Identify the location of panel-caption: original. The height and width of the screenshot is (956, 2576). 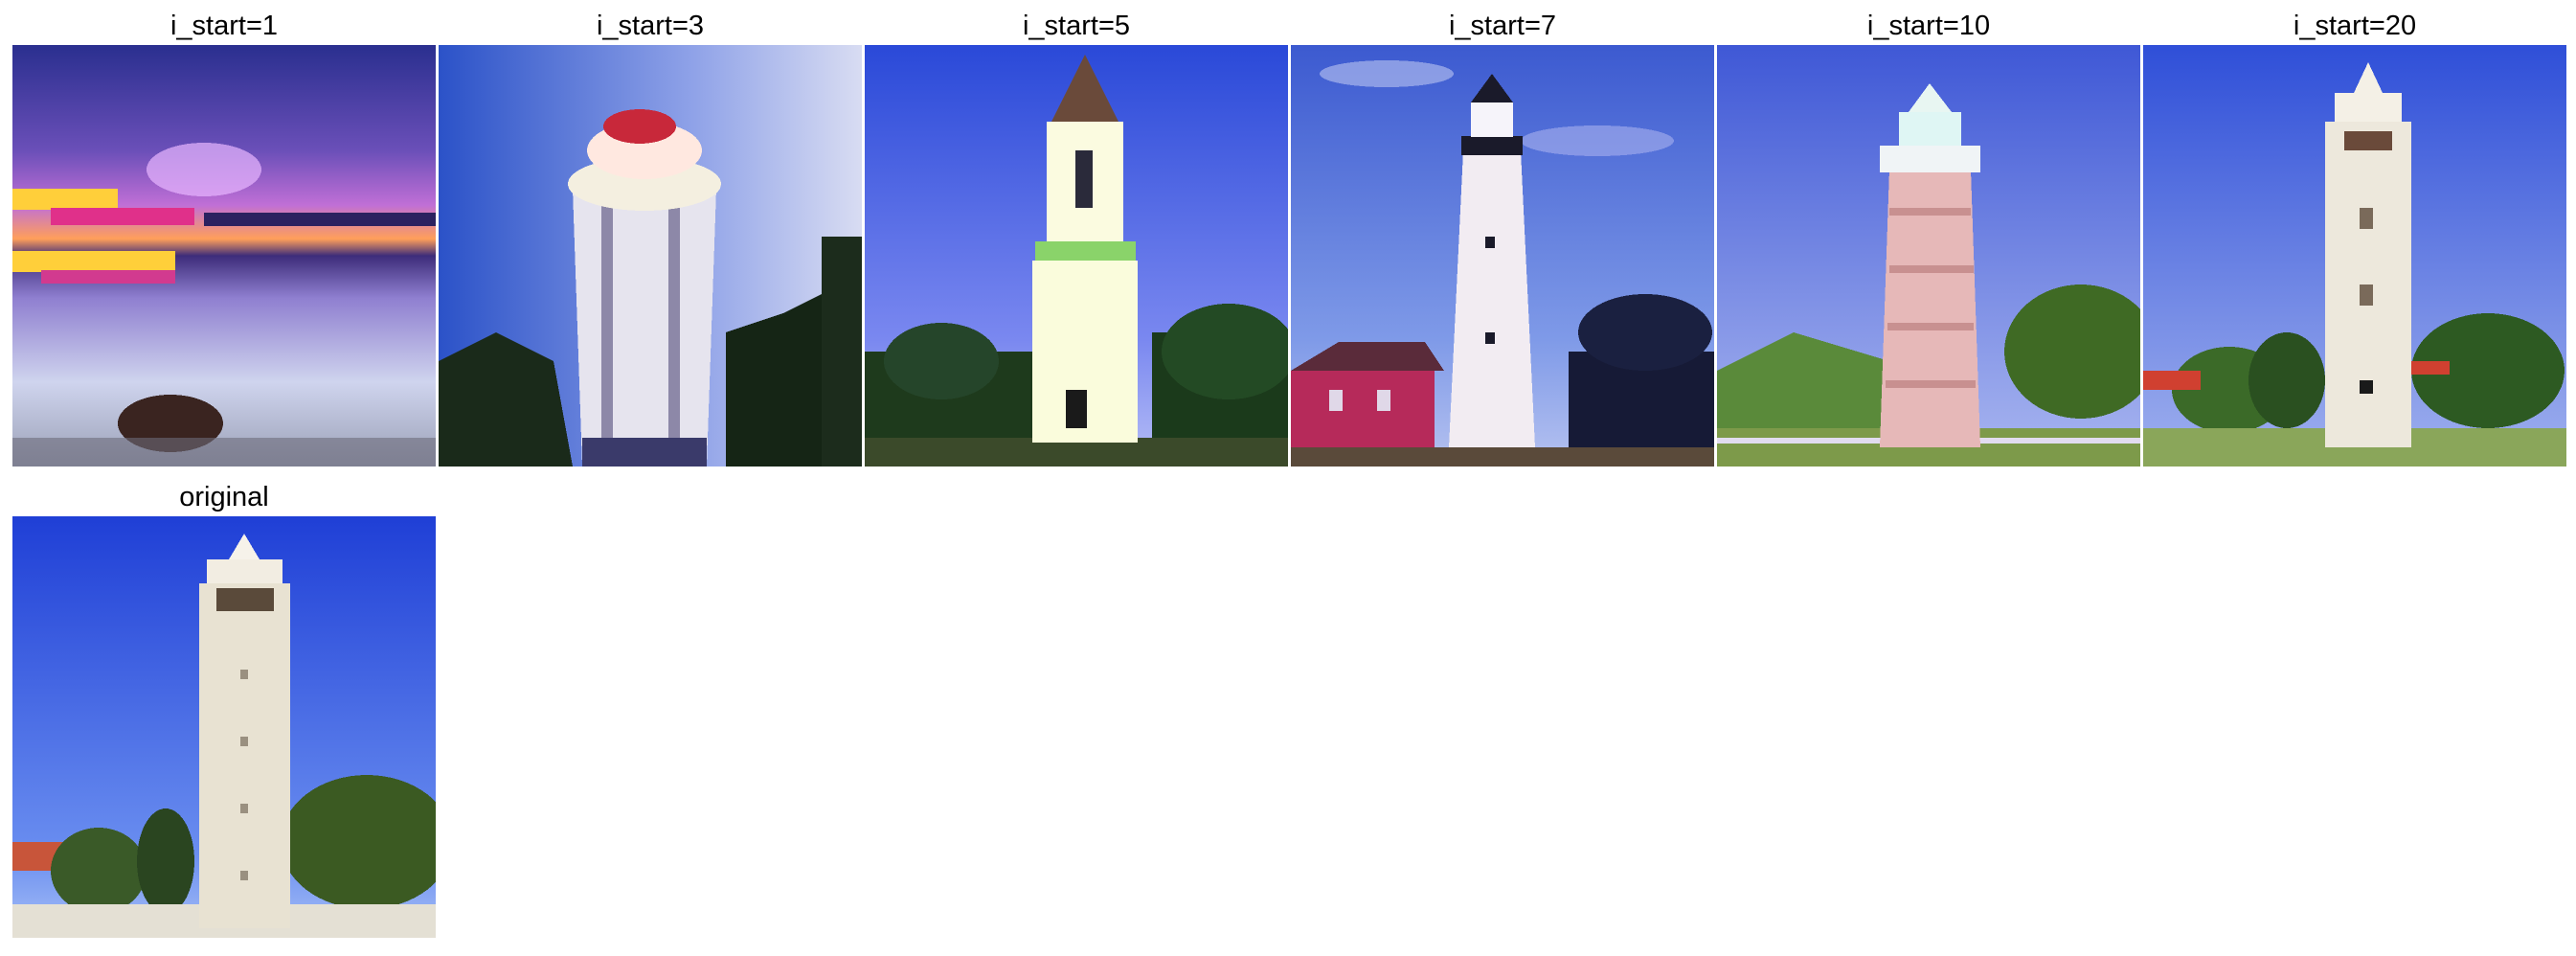
(224, 497).